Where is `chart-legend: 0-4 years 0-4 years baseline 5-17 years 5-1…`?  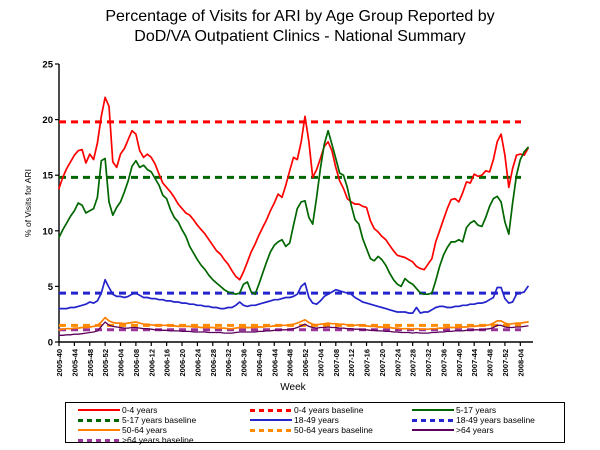
chart-legend: 0-4 years 0-4 years baseline 5-17 years 5-1… is located at coordinates (315, 423).